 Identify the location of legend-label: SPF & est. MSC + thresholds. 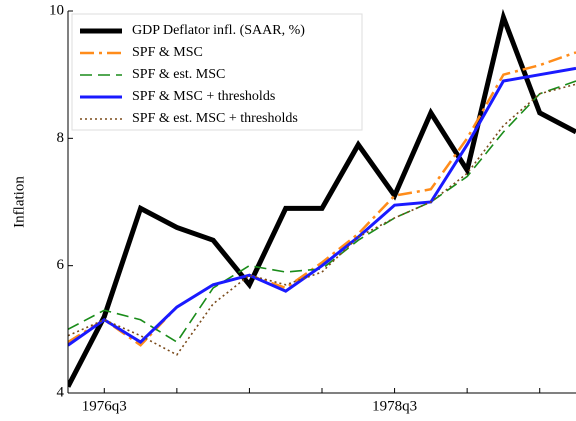
(215, 118).